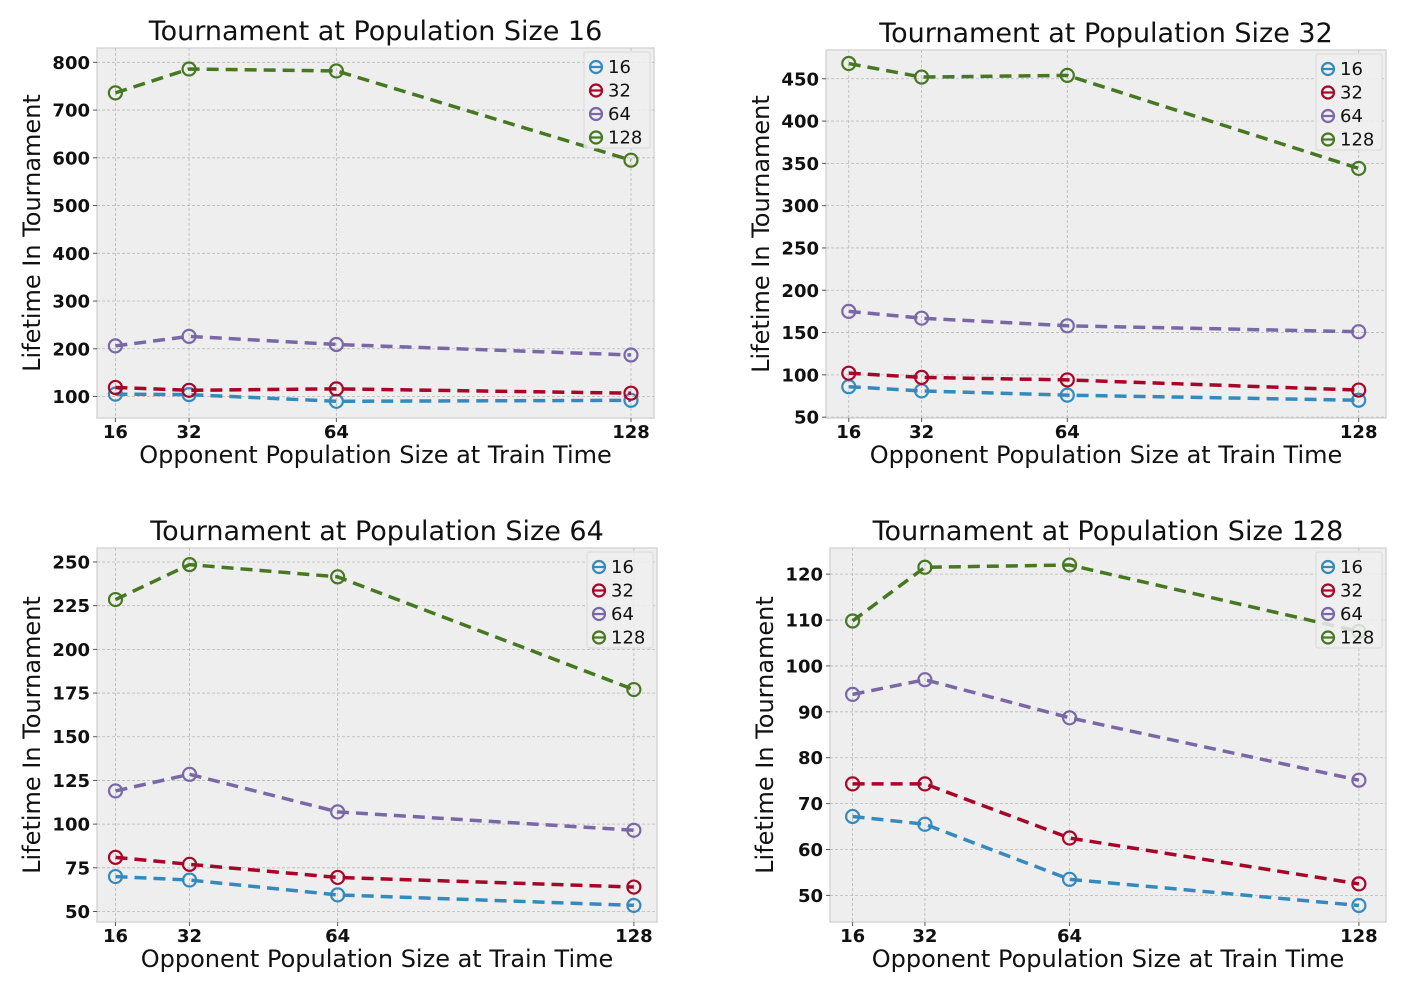 This screenshot has height=984, width=1414. I want to click on y-tick-label: 600, so click(71, 158).